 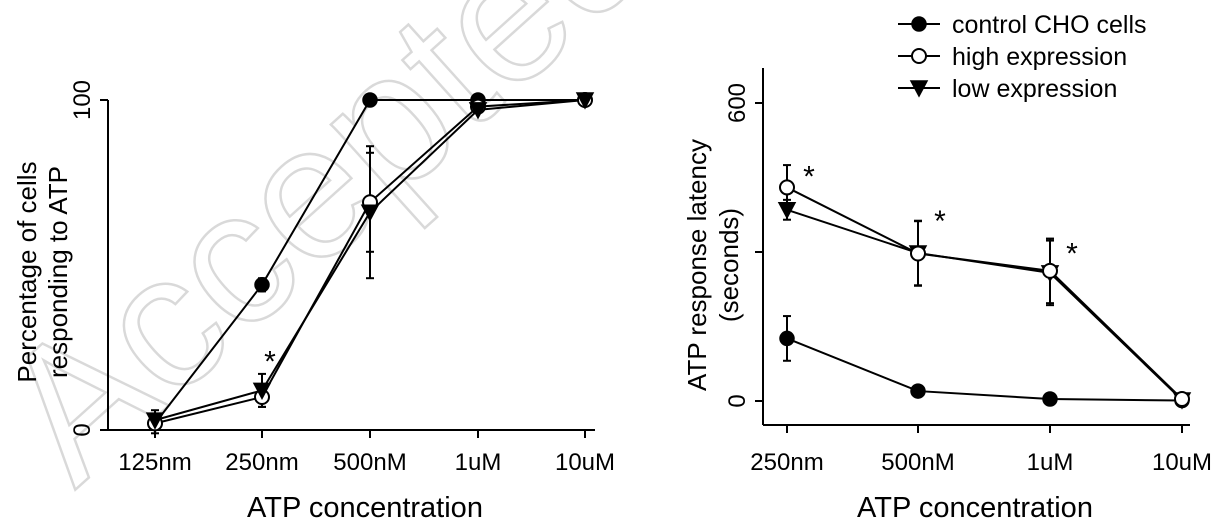 I want to click on right-y-label-line1: ATP response latency, so click(x=697, y=265).